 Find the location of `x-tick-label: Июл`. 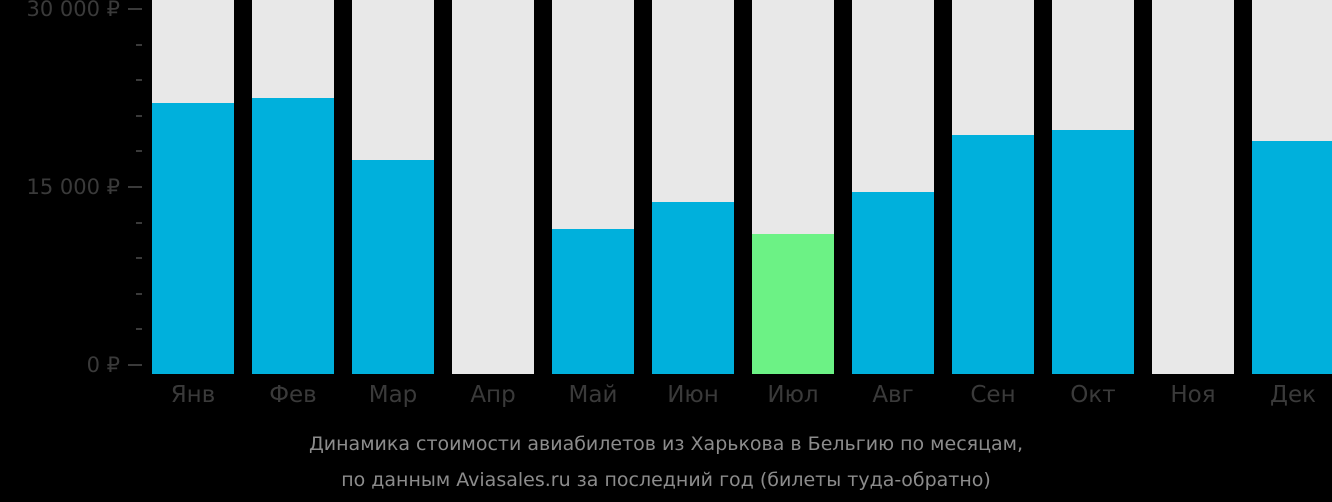

x-tick-label: Июл is located at coordinates (793, 395).